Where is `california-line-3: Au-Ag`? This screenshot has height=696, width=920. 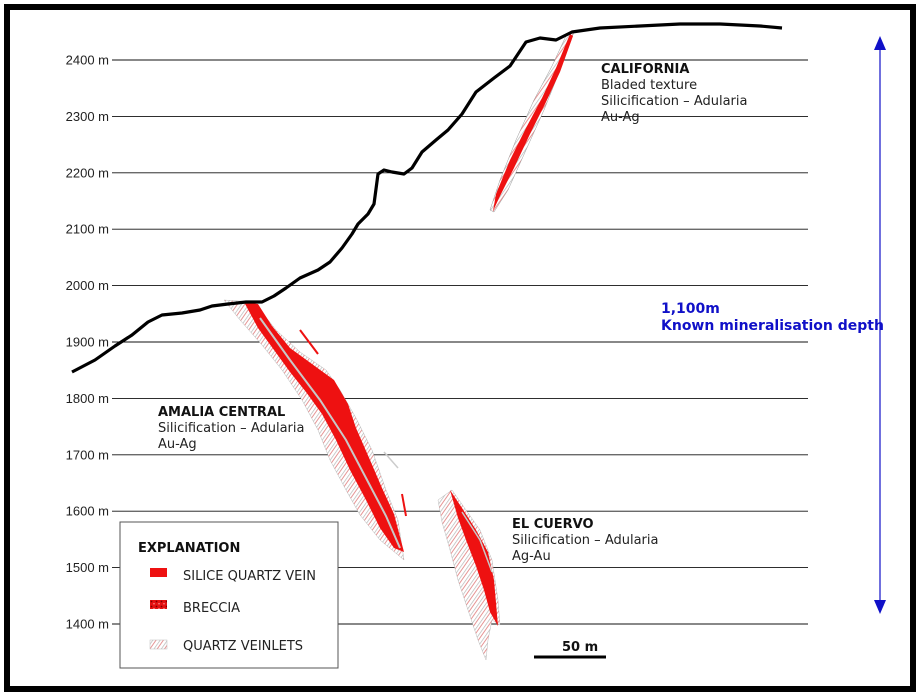 california-line-3: Au-Ag is located at coordinates (620, 117).